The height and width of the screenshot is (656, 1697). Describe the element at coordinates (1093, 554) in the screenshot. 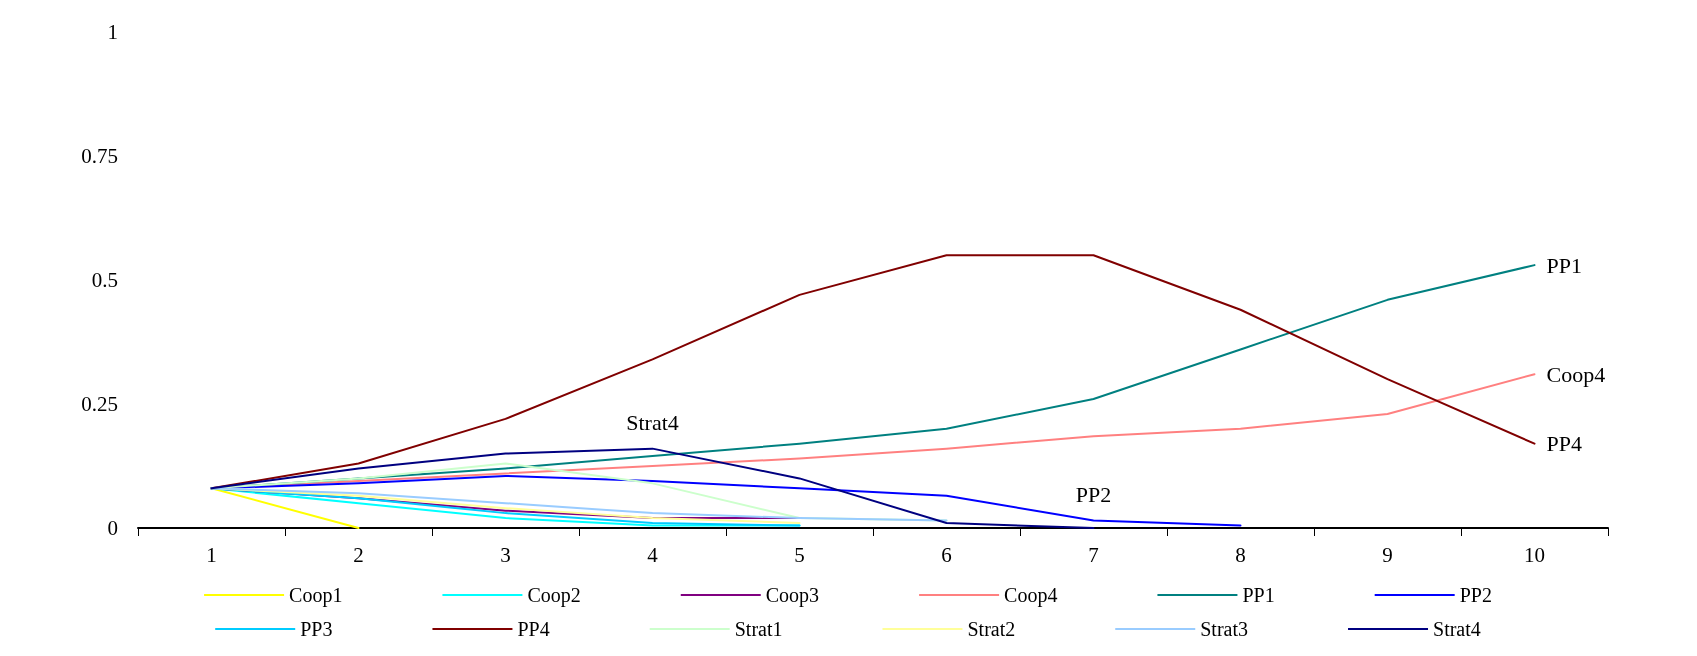

I see `x-tick-label: 7` at that location.